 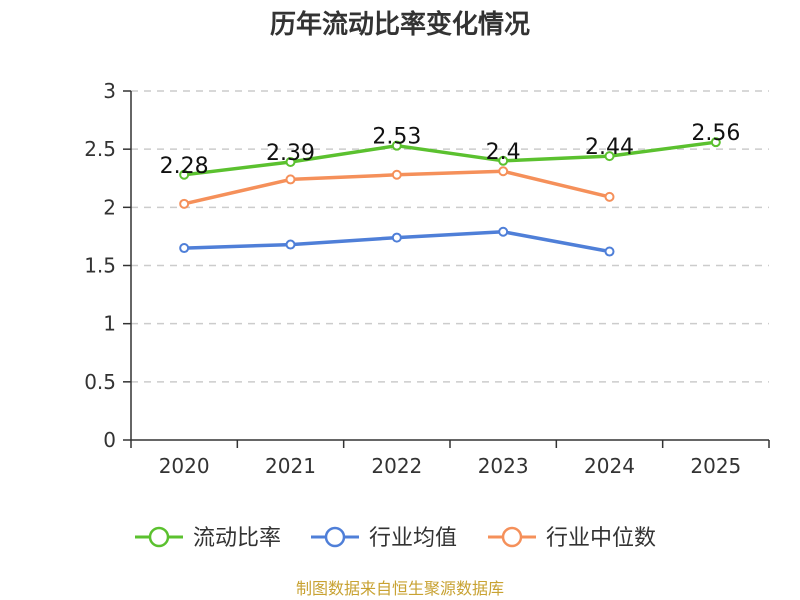 I want to click on y-tick-label: 2.5, so click(x=100, y=149).